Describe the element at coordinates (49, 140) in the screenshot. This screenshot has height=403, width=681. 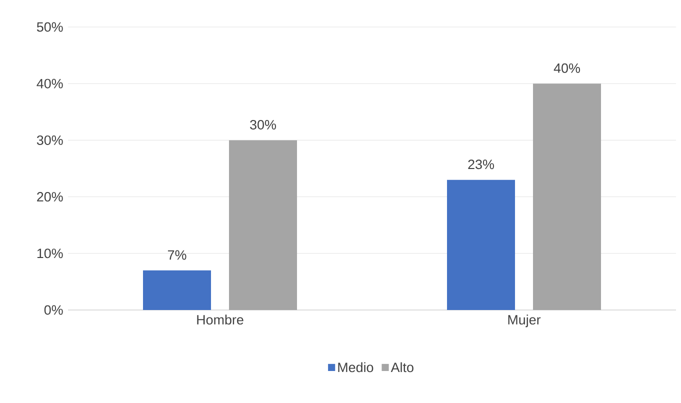
I see `y-tick-label: 30%` at that location.